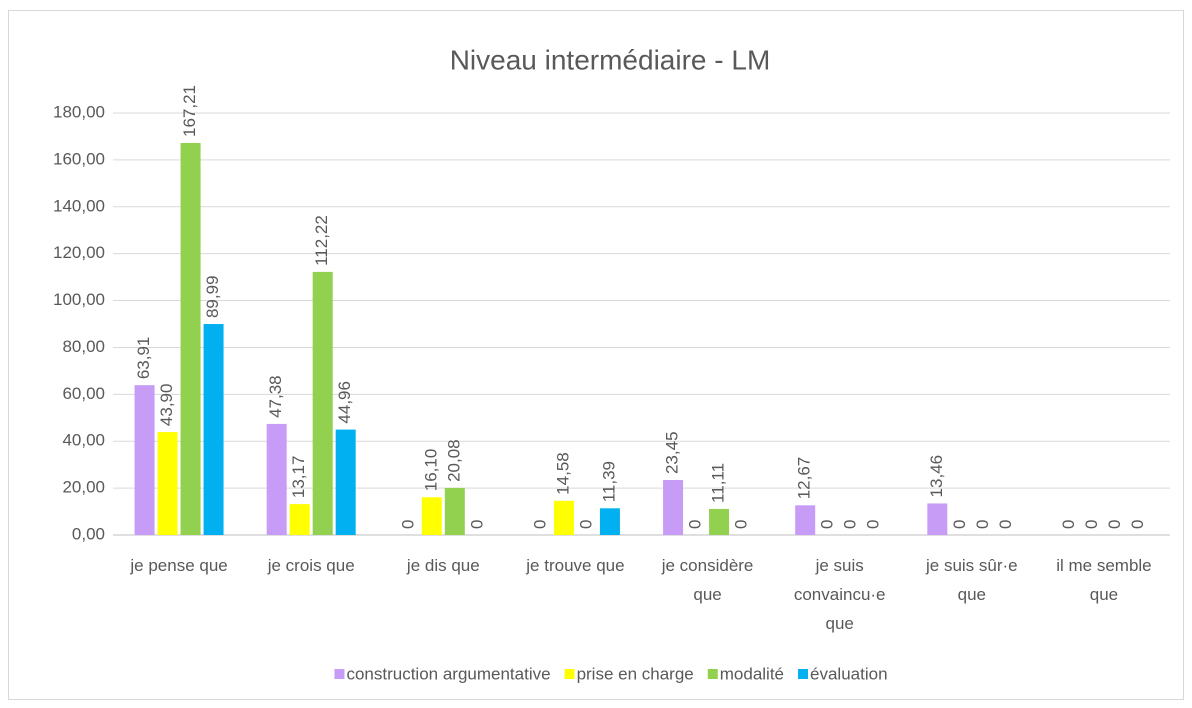 The image size is (1192, 708). What do you see at coordinates (311, 565) in the screenshot?
I see `x-tick-label: je crois que` at bounding box center [311, 565].